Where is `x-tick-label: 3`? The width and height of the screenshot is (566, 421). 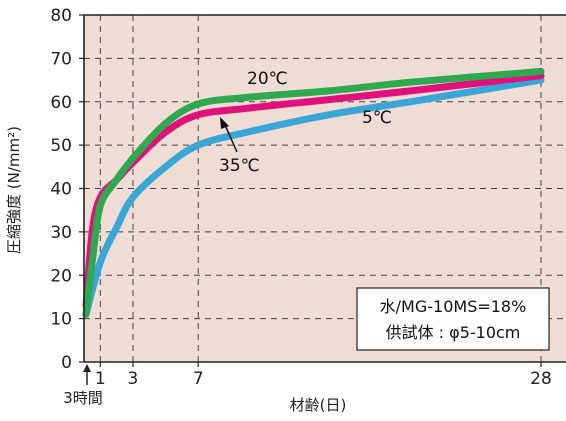
x-tick-label: 3 is located at coordinates (133, 379).